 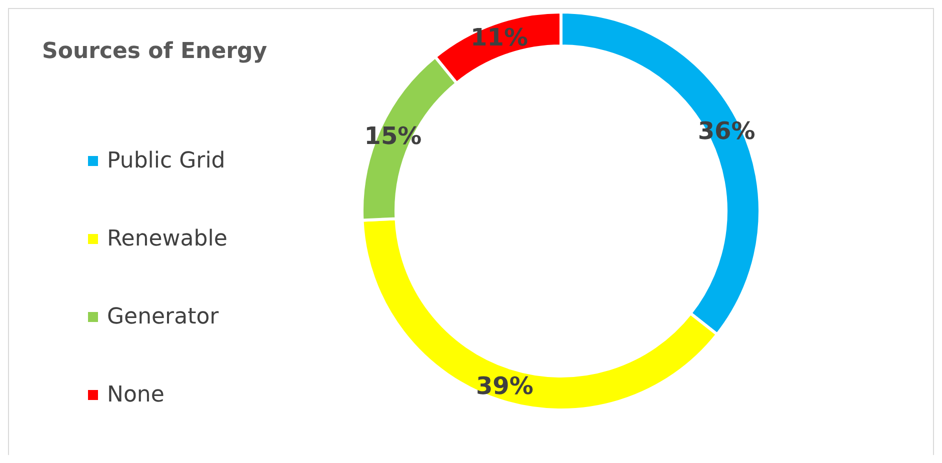 I want to click on data-label: 11%, so click(x=499, y=38).